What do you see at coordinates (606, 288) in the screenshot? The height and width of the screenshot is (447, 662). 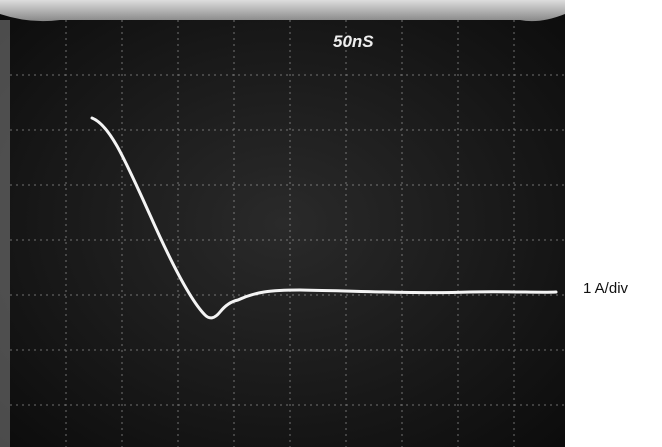 I see `scale-label: 1 A/div` at bounding box center [606, 288].